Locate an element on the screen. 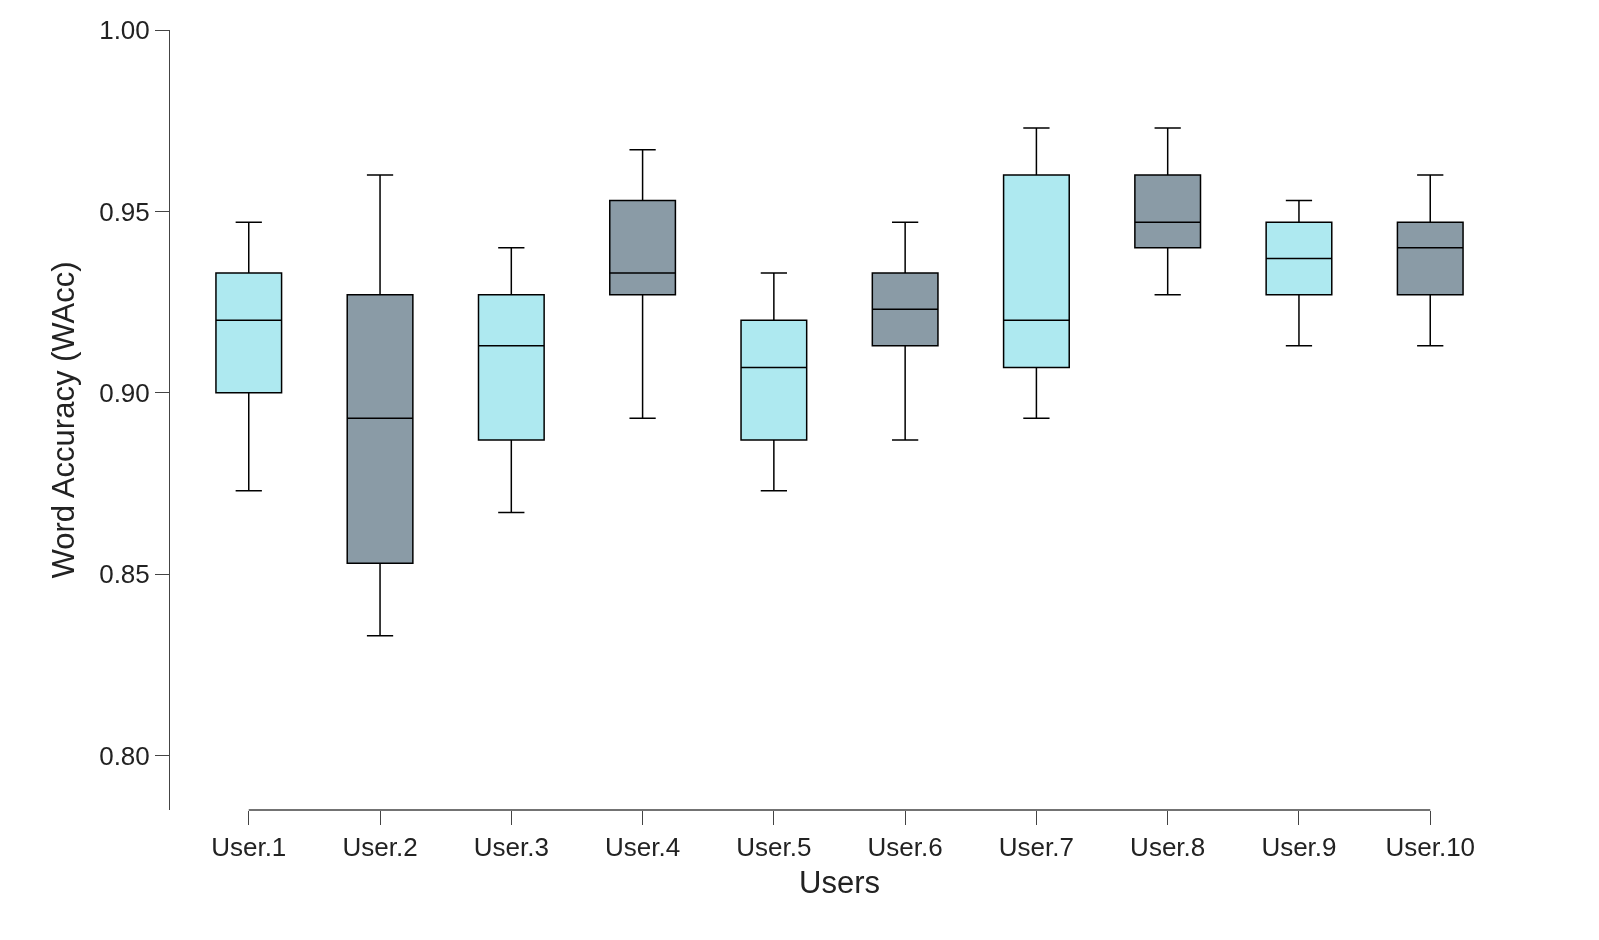 This screenshot has height=940, width=1599. x-tick-label: User.2 is located at coordinates (380, 847).